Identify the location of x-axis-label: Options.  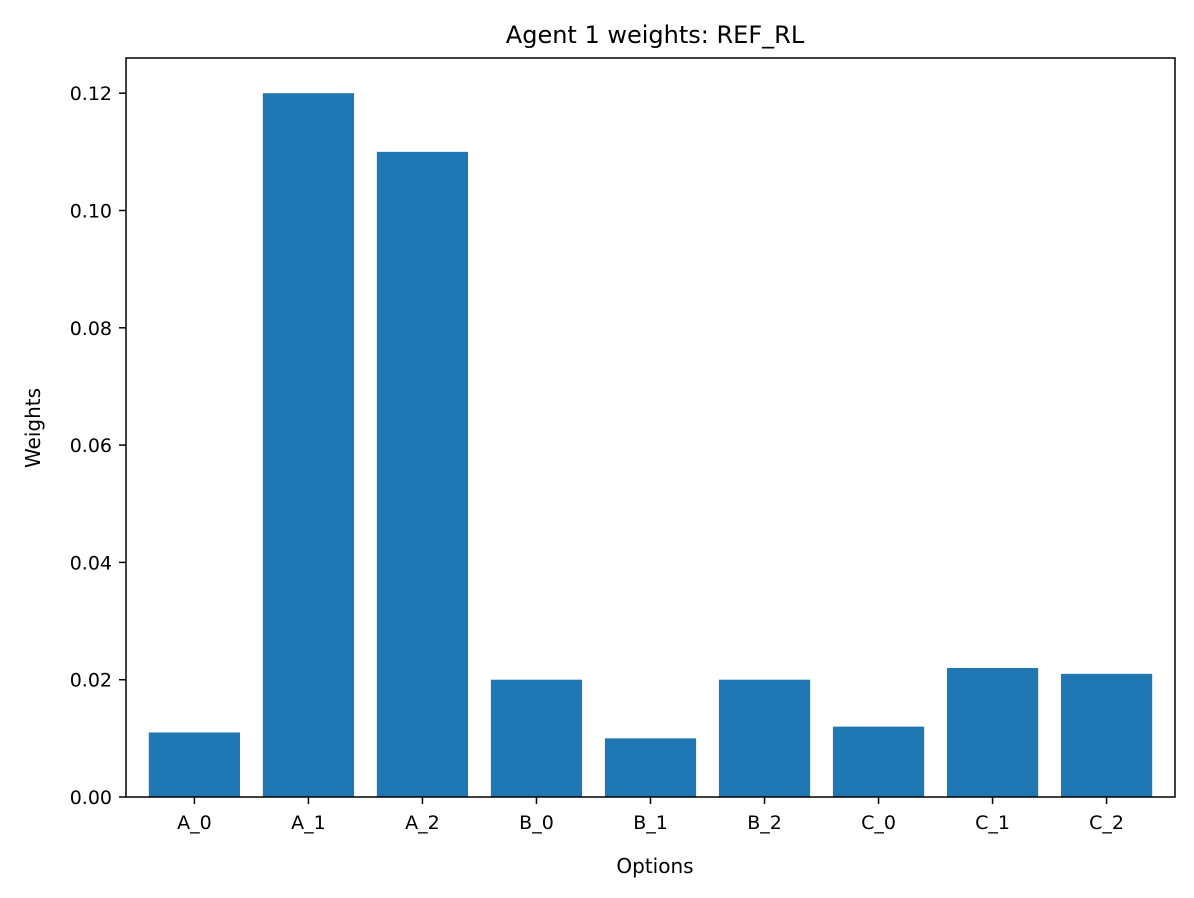
(654, 866).